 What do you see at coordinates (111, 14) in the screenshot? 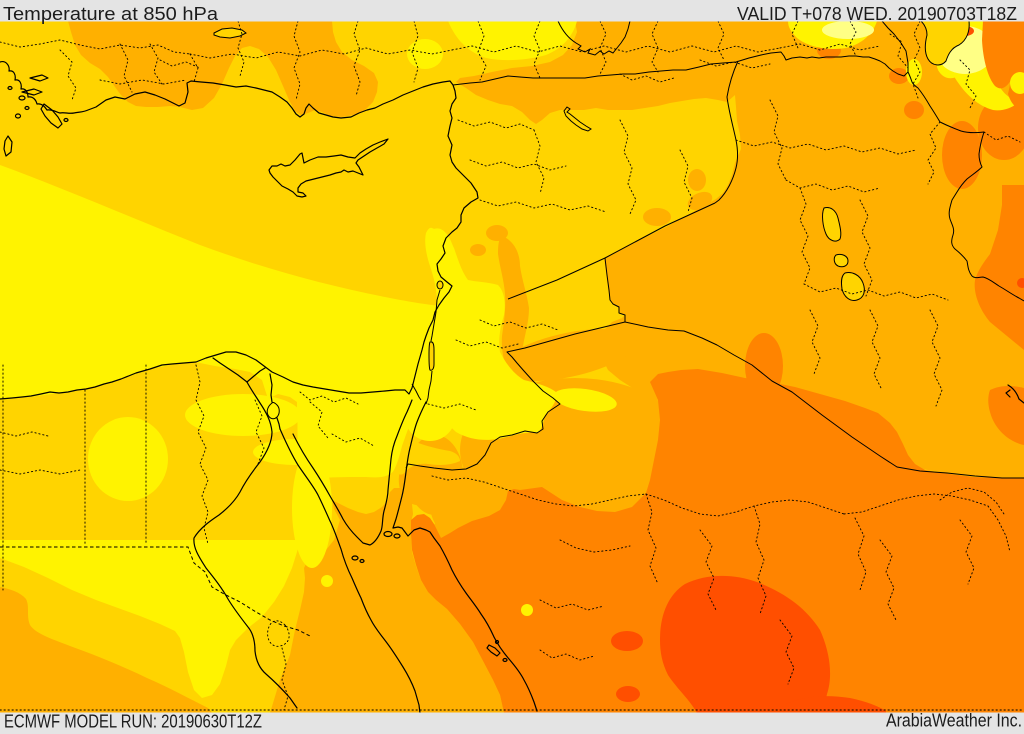
I see `svg-text: Temperature at 850 hPa` at bounding box center [111, 14].